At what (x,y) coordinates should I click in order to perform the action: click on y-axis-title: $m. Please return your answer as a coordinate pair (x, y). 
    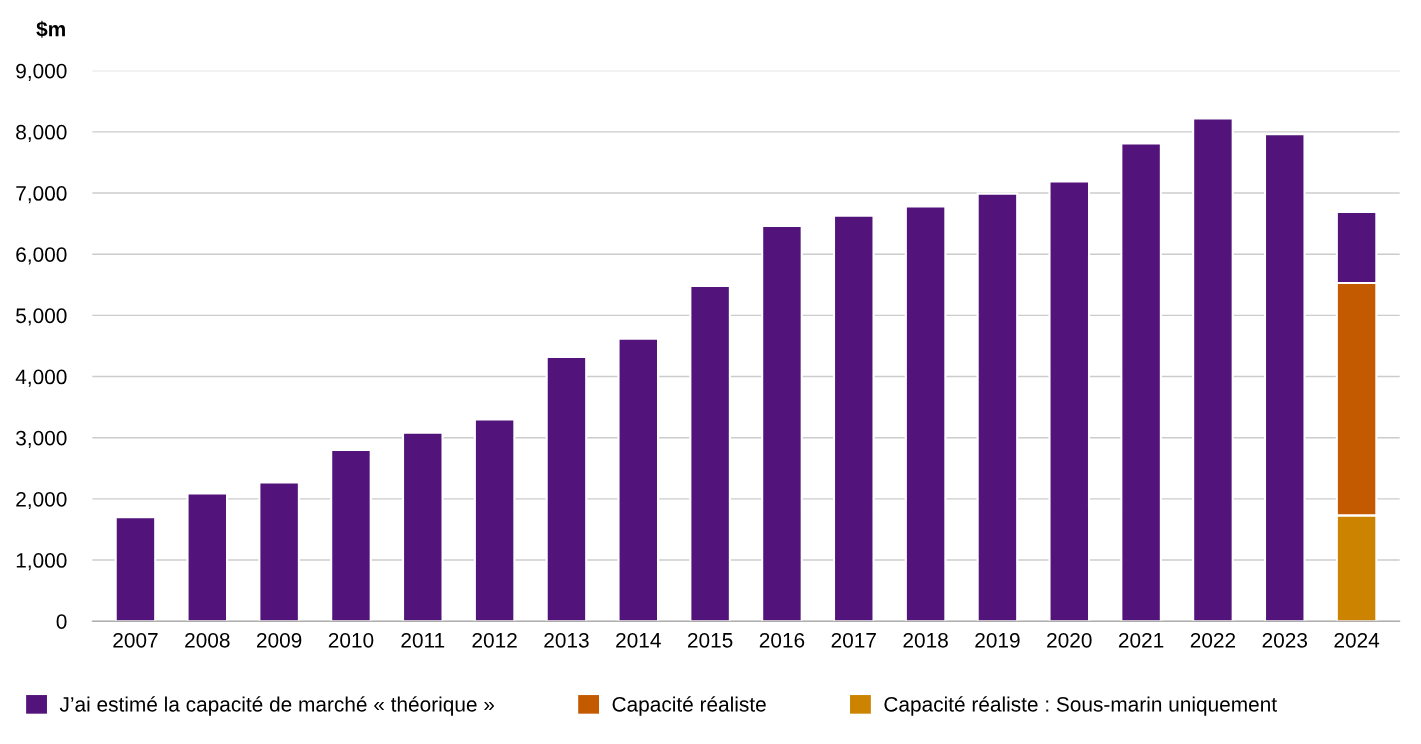
    Looking at the image, I should click on (50, 29).